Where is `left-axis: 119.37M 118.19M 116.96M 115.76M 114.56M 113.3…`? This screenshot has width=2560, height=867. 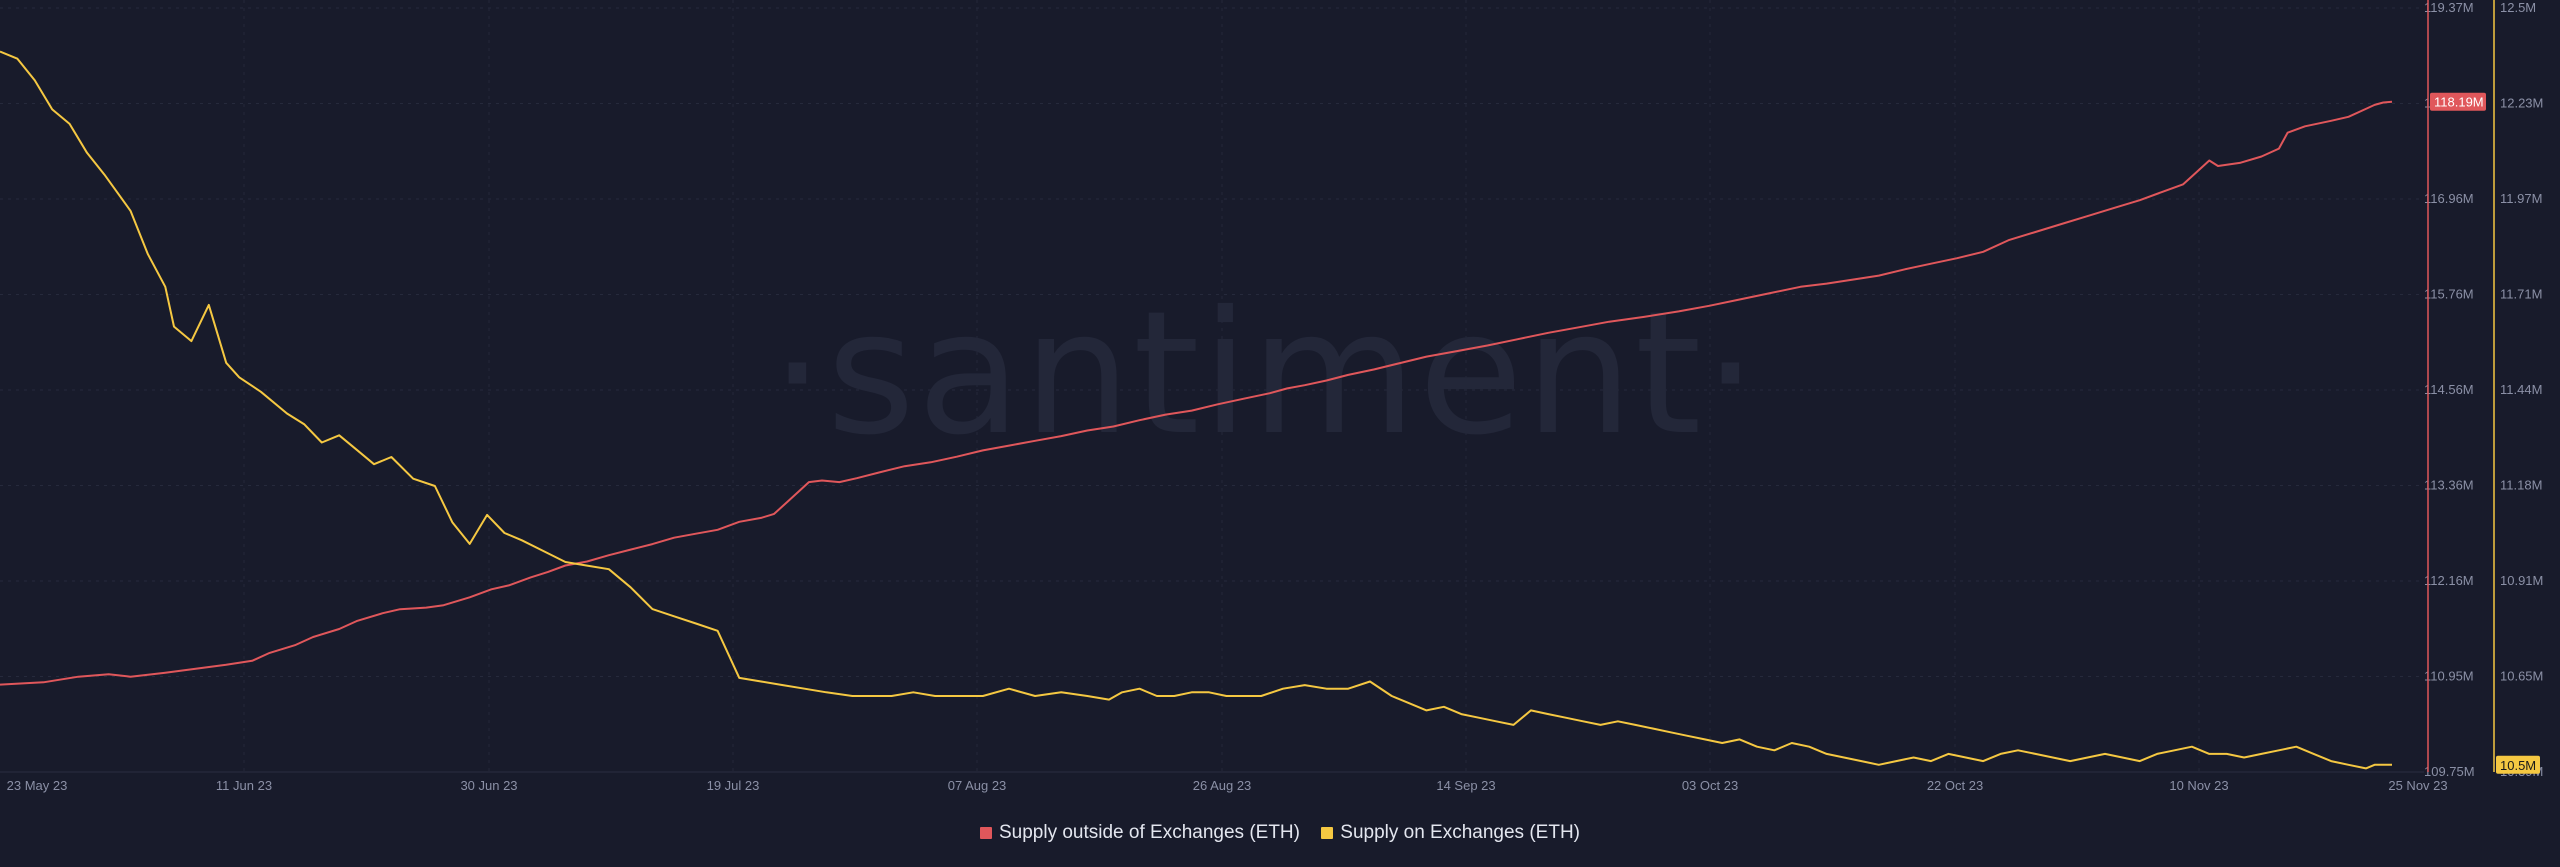
left-axis: 119.37M 118.19M 116.96M 115.76M 114.56M 113.3… is located at coordinates (2455, 389).